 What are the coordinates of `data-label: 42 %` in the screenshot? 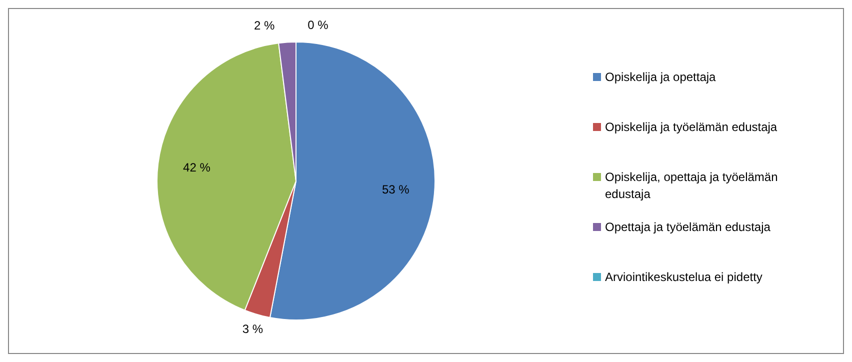 It's located at (197, 167).